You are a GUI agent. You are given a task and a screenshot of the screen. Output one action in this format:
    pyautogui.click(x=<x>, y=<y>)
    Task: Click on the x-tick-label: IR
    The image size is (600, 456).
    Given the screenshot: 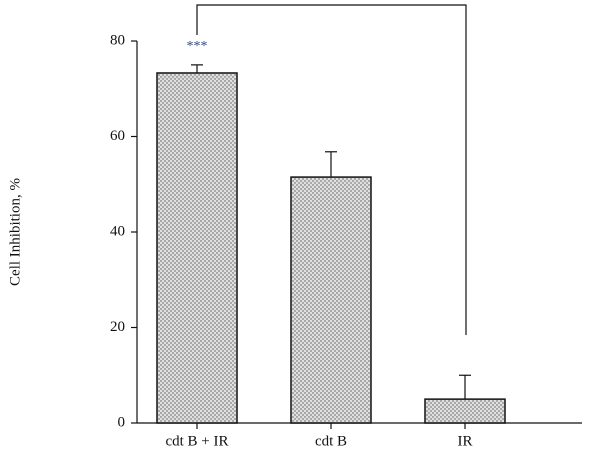 What is the action you would take?
    pyautogui.click(x=465, y=441)
    